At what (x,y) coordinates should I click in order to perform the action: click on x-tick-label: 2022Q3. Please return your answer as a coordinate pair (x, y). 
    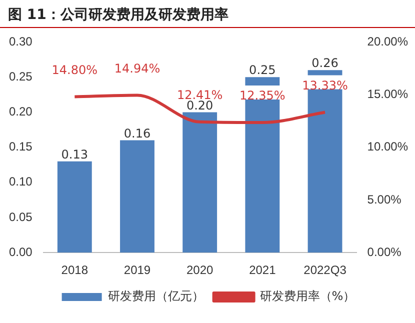
    Looking at the image, I should click on (325, 270).